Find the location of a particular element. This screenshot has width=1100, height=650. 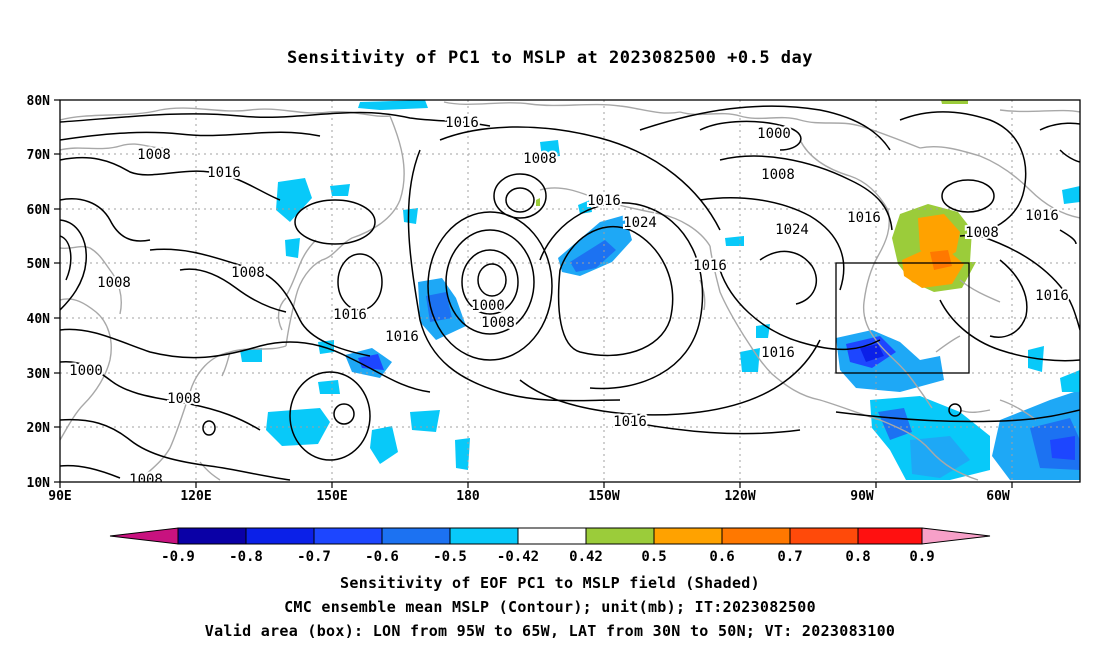

lat-label: 50N is located at coordinates (39, 264).